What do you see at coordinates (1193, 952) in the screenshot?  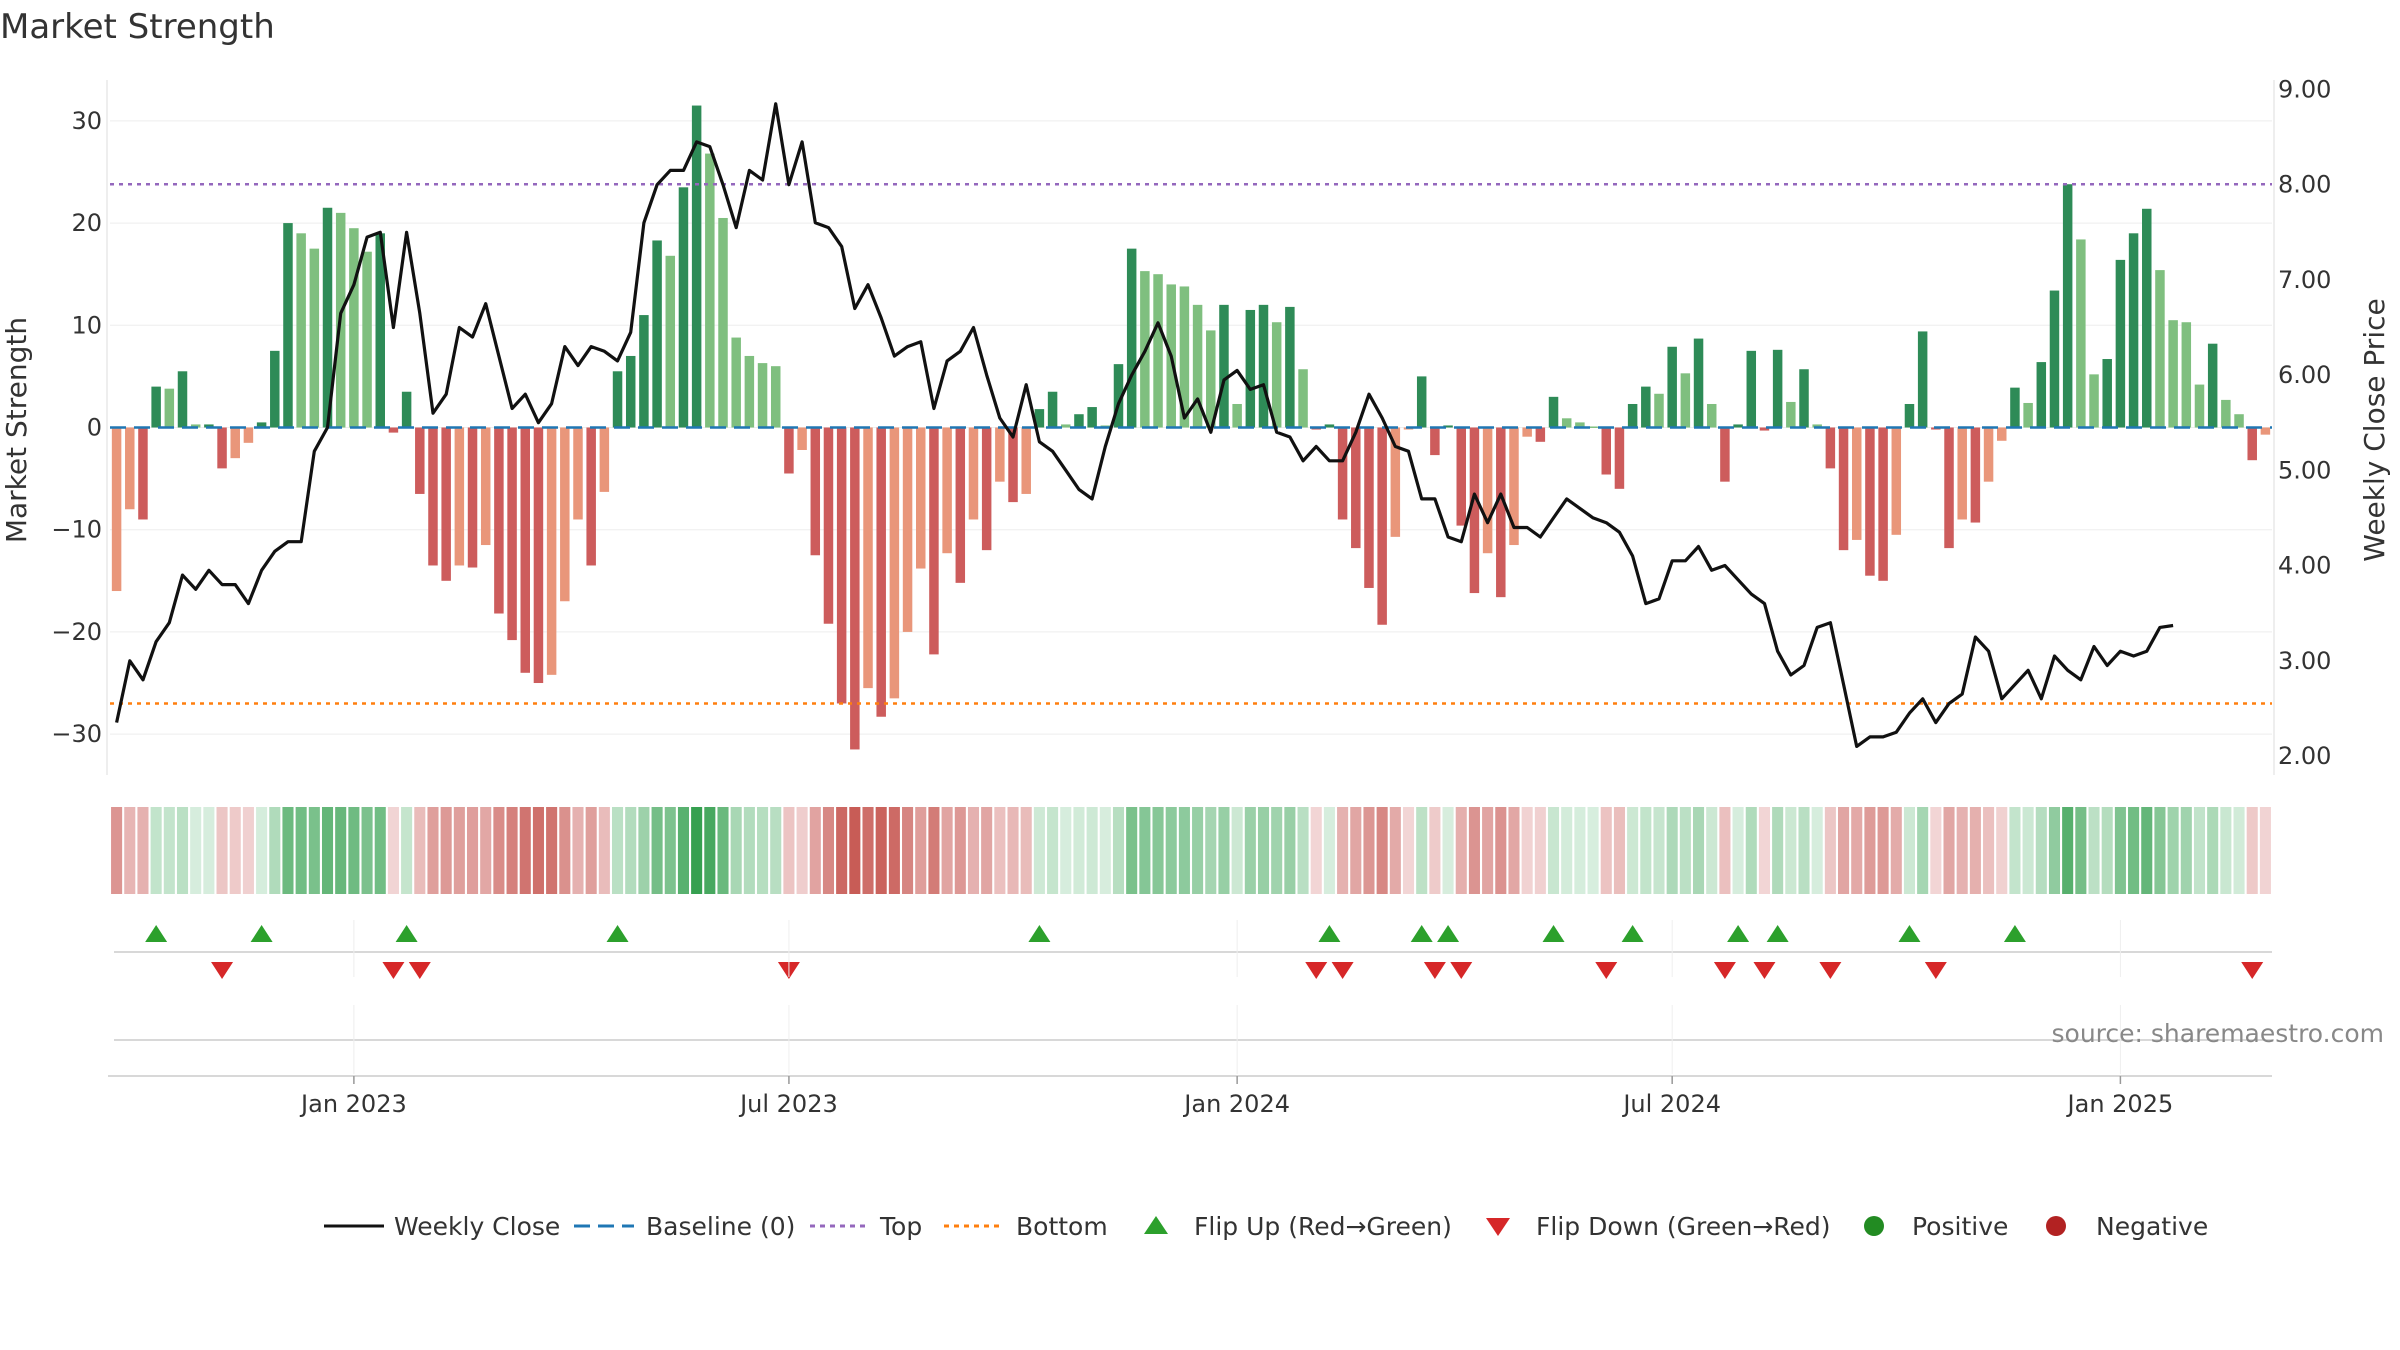 I see `flip-markers-panel` at bounding box center [1193, 952].